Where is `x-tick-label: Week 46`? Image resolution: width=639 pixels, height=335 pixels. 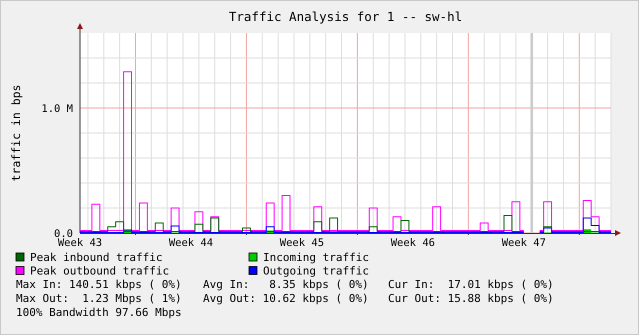
x-tick-label: Week 46 is located at coordinates (412, 243).